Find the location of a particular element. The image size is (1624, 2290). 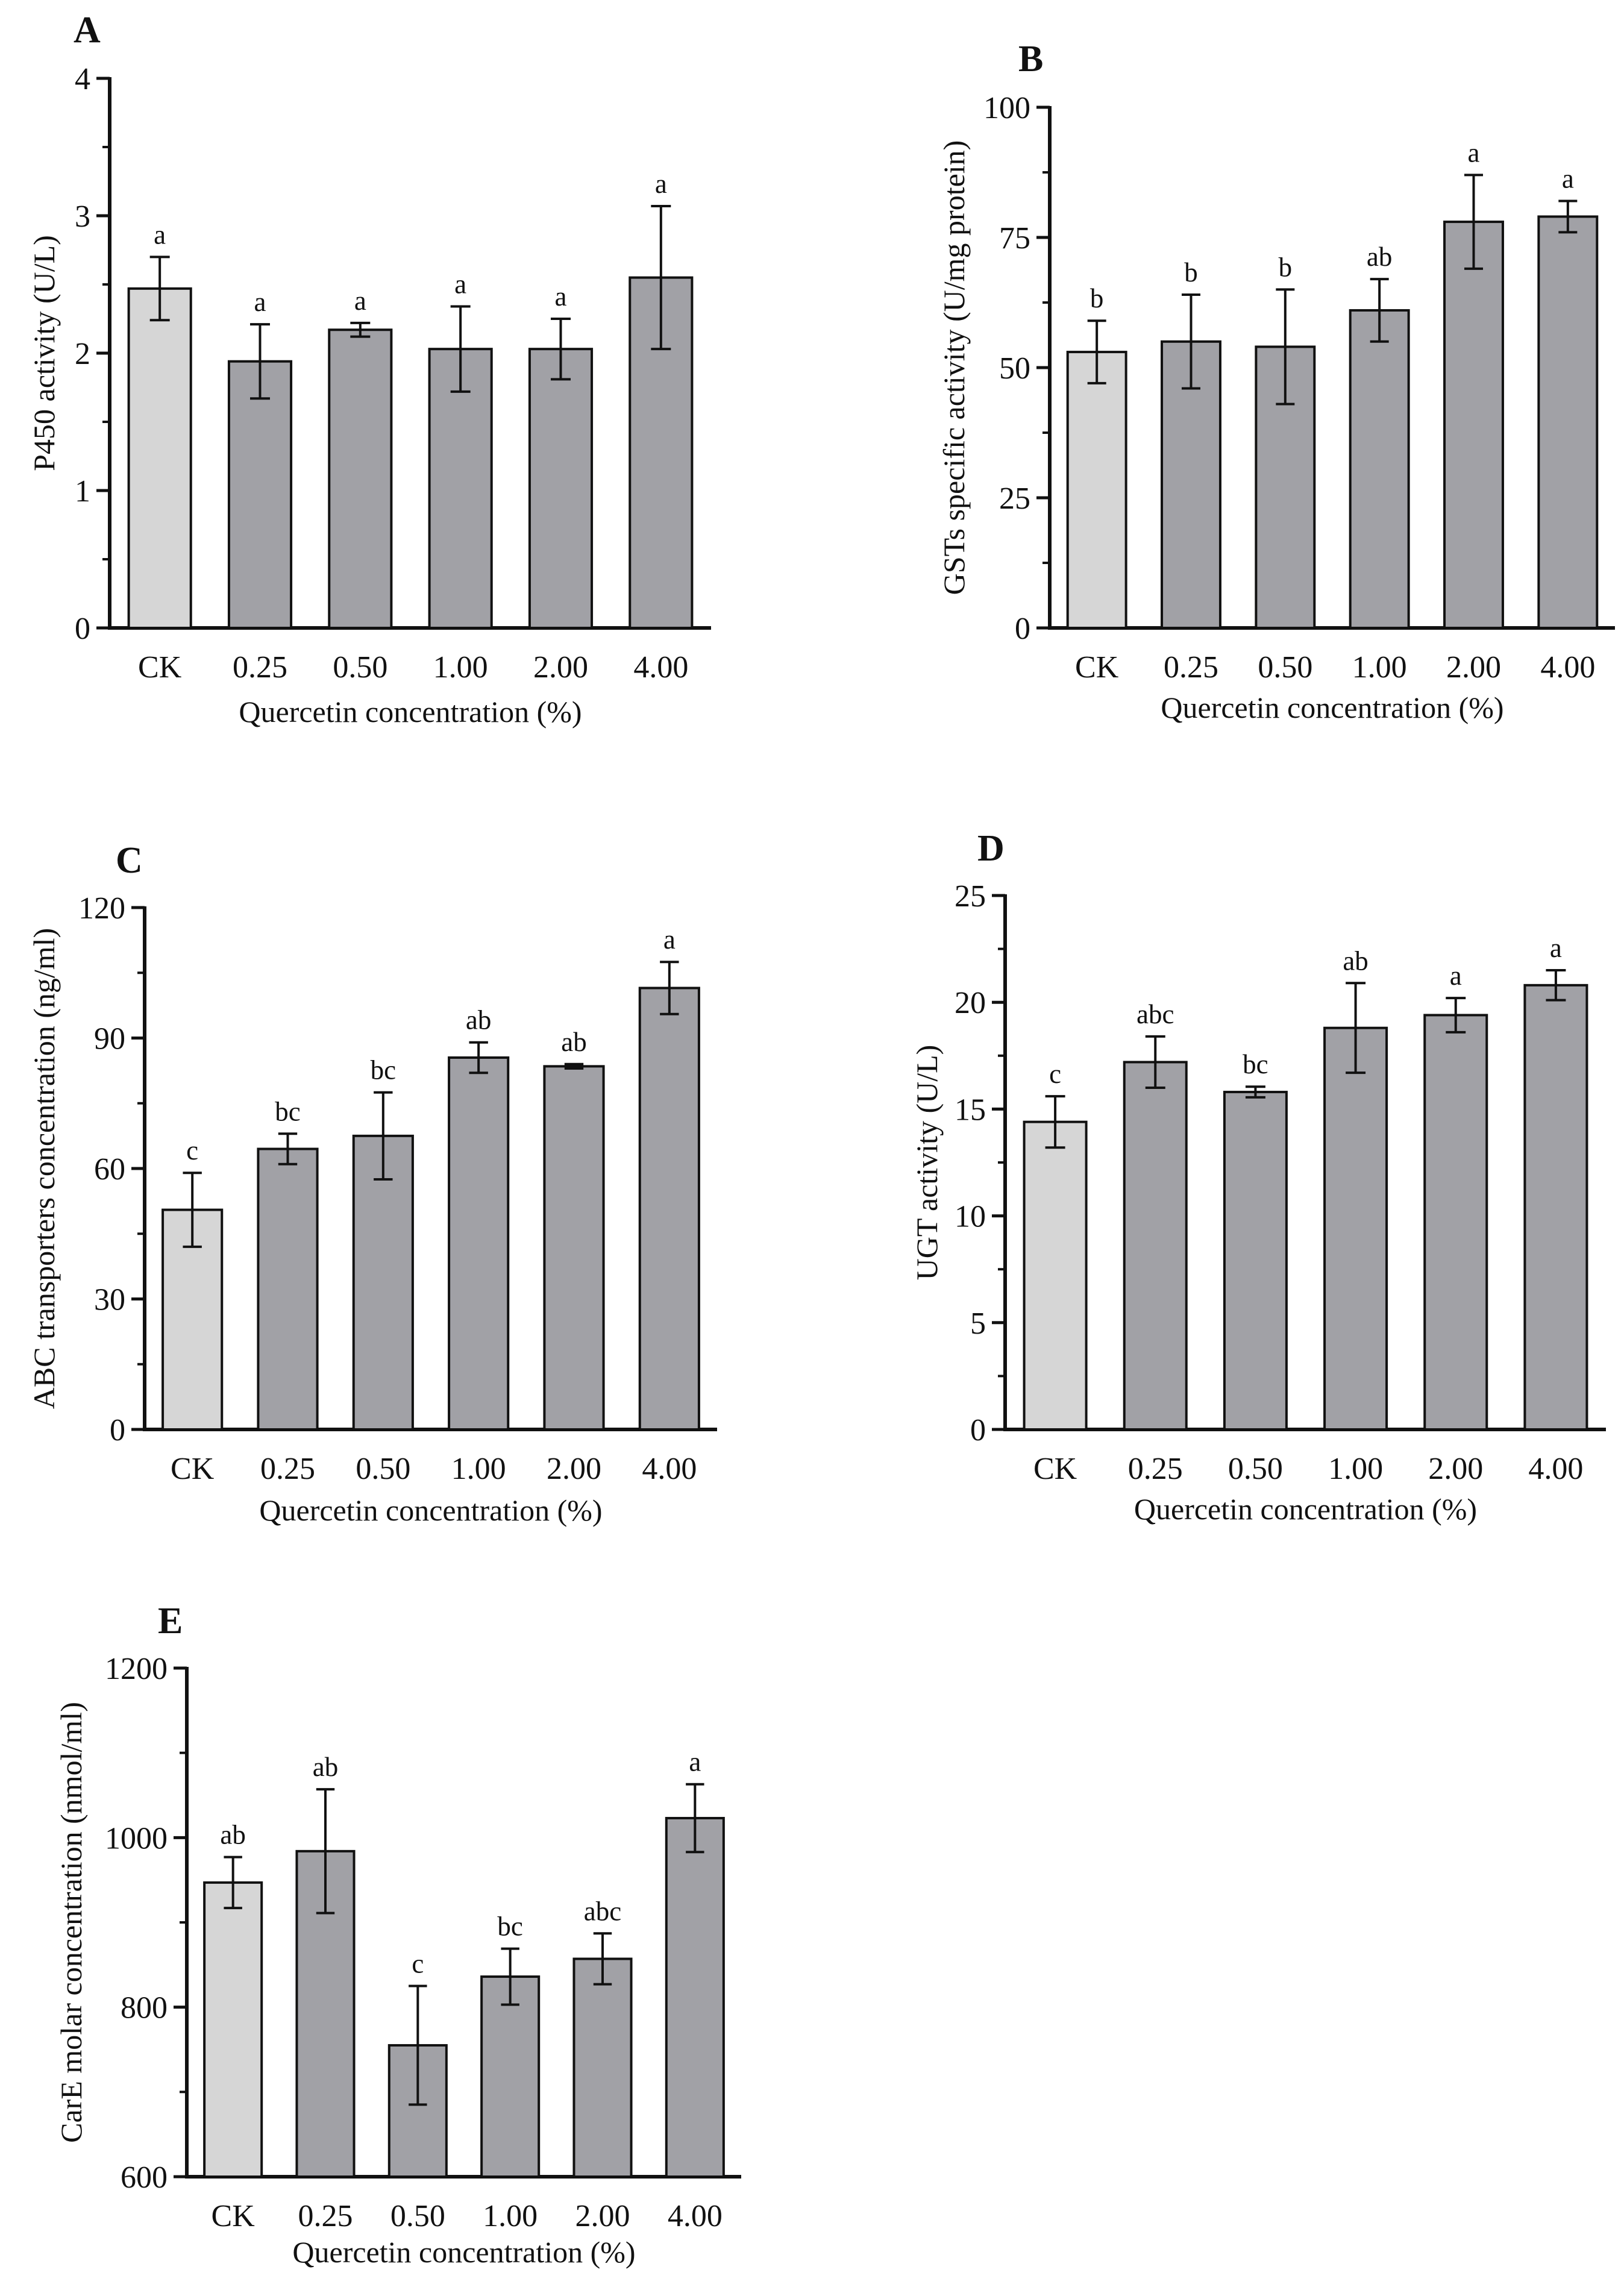

y-tick-label: 20 is located at coordinates (970, 1003).